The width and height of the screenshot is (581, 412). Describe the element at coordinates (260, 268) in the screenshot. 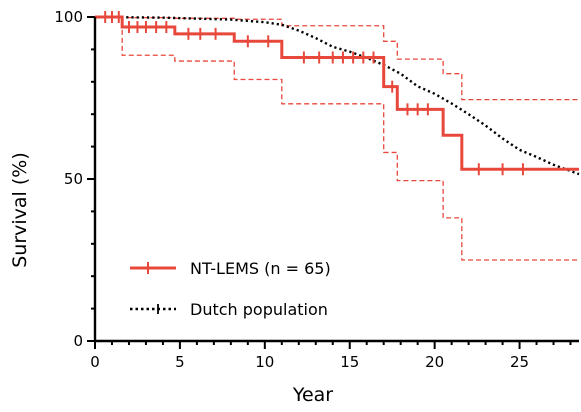

I see `legend-label-nt-lems: NT-LEMS (n = 65)` at that location.